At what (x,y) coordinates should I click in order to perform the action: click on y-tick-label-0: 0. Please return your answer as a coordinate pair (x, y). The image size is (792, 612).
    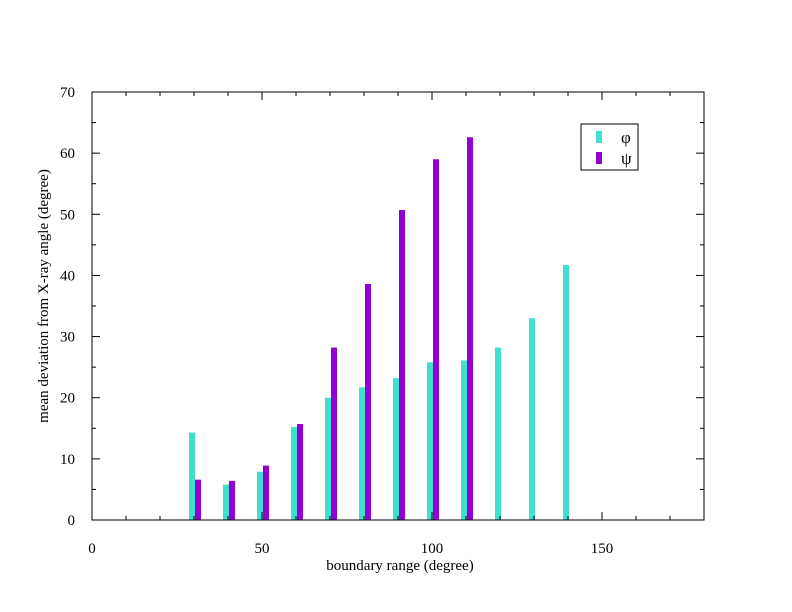
    Looking at the image, I should click on (72, 521).